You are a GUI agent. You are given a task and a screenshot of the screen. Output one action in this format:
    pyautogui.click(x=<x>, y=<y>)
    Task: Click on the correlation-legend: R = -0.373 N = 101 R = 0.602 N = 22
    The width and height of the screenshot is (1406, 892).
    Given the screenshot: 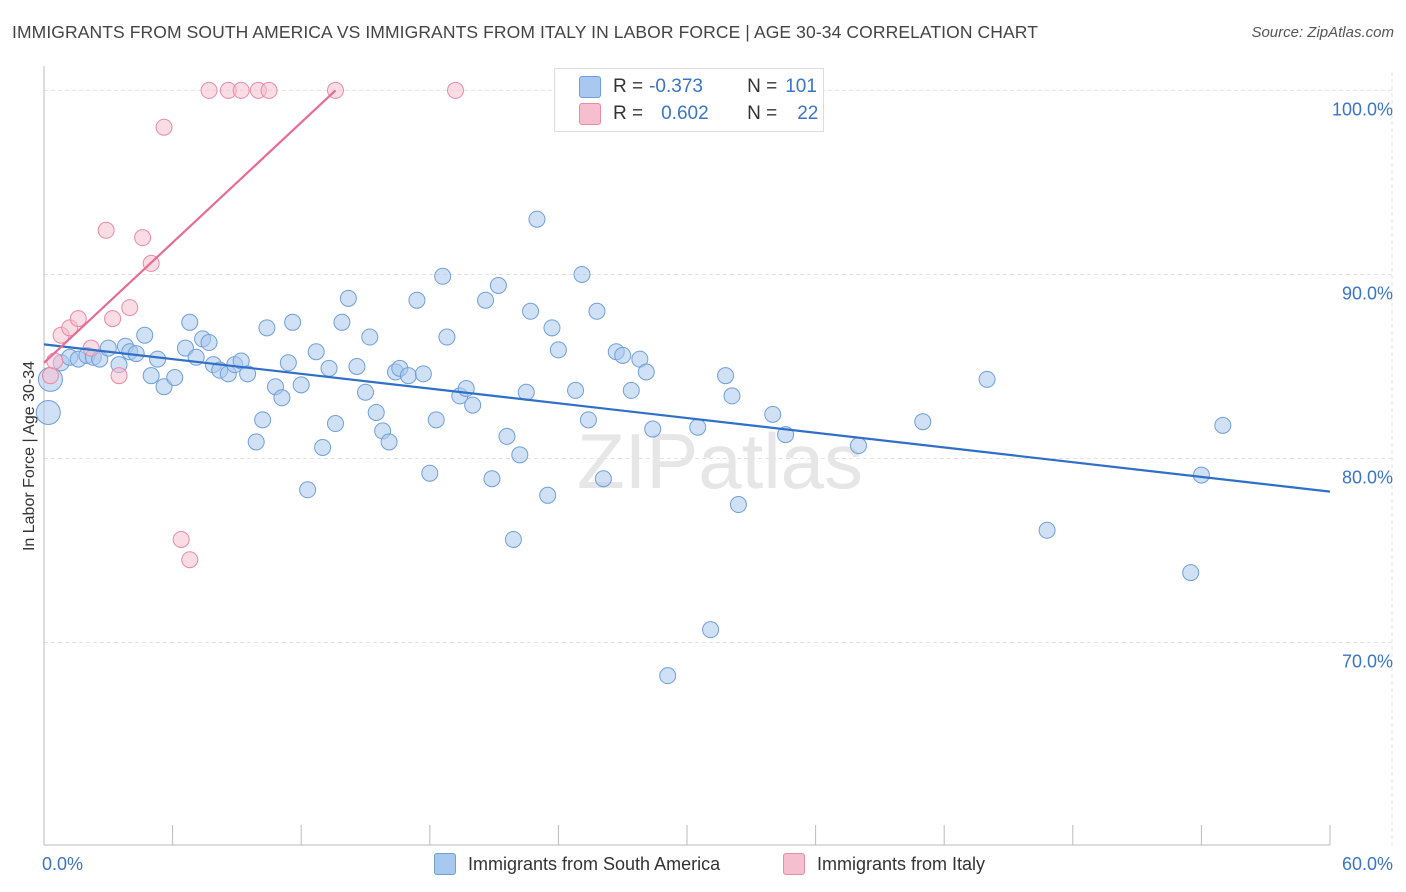 What is the action you would take?
    pyautogui.click(x=689, y=100)
    